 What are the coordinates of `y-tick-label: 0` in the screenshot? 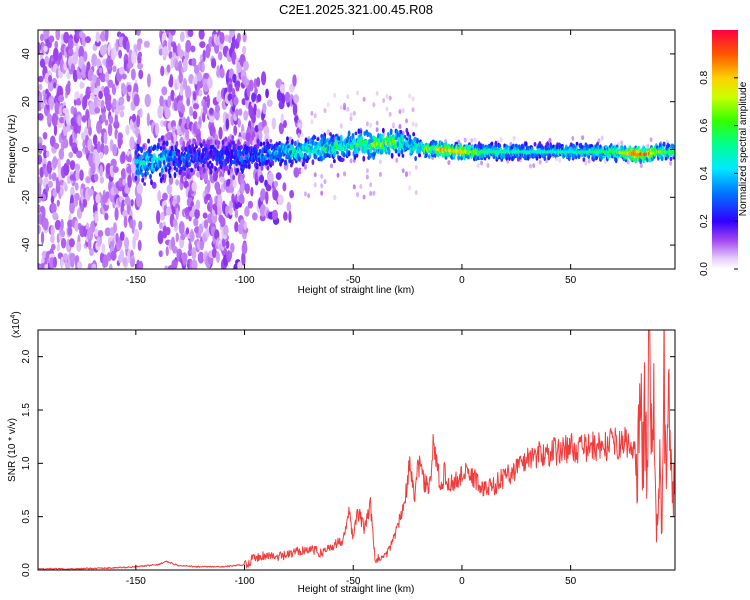 It's located at (26, 149).